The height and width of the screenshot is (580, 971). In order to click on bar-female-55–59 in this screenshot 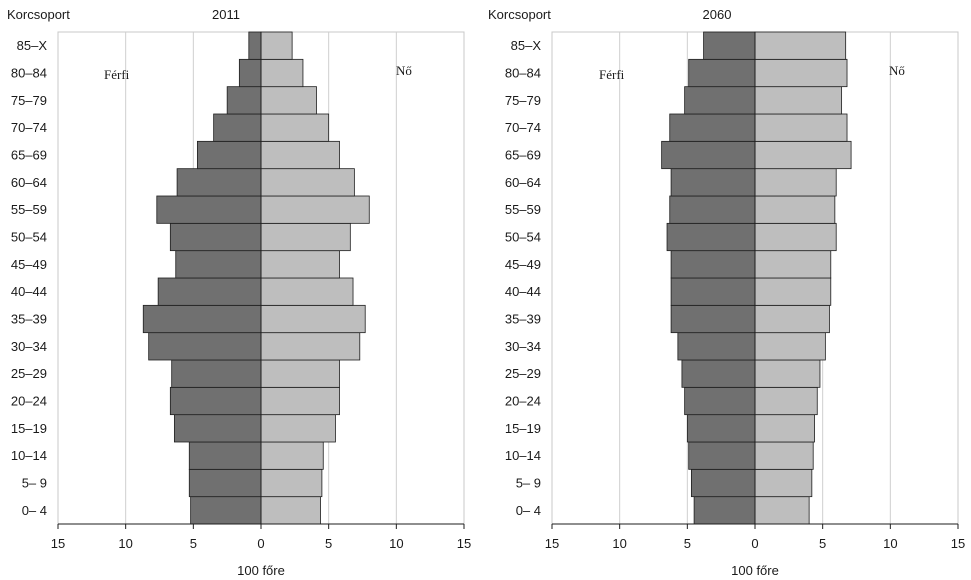, I will do `click(795, 209)`.